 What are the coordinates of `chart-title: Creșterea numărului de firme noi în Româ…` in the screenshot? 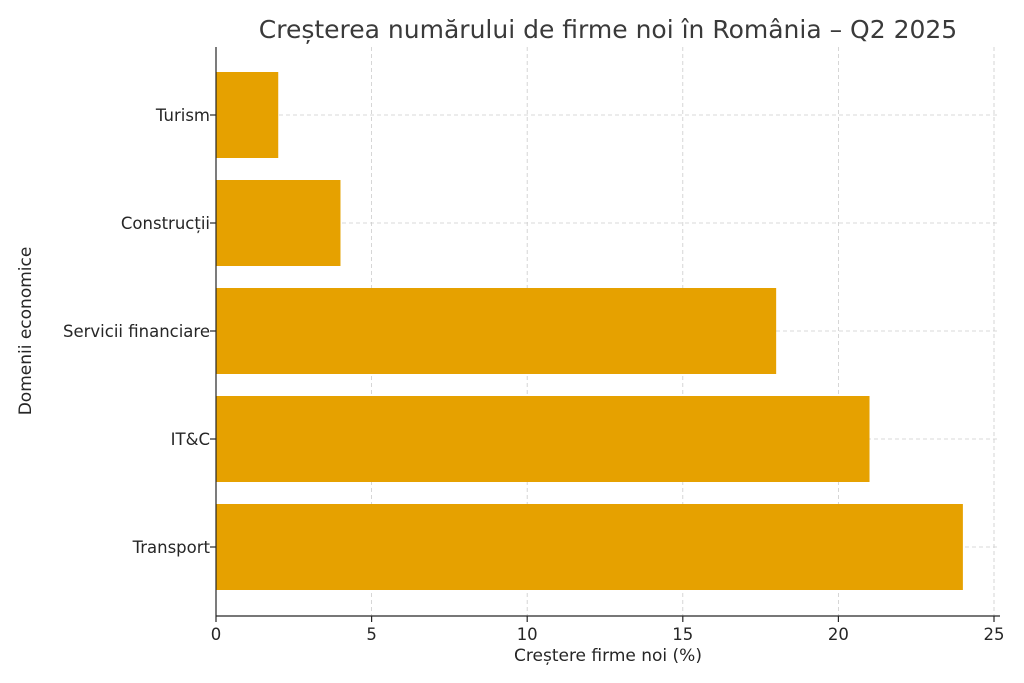 It's located at (608, 29).